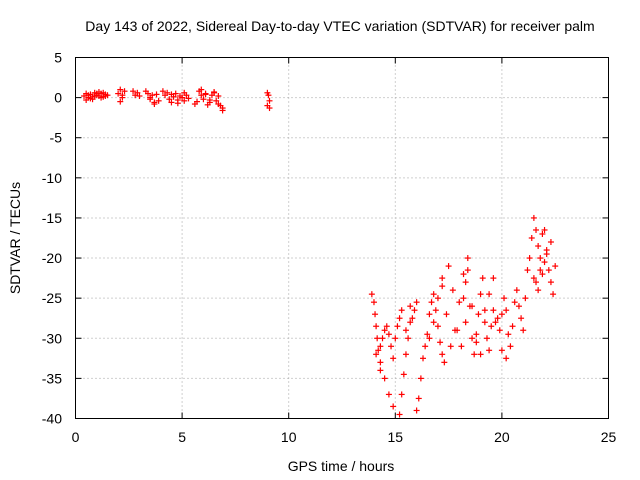 This screenshot has height=480, width=640. I want to click on y-tick-label: -40, so click(52, 419).